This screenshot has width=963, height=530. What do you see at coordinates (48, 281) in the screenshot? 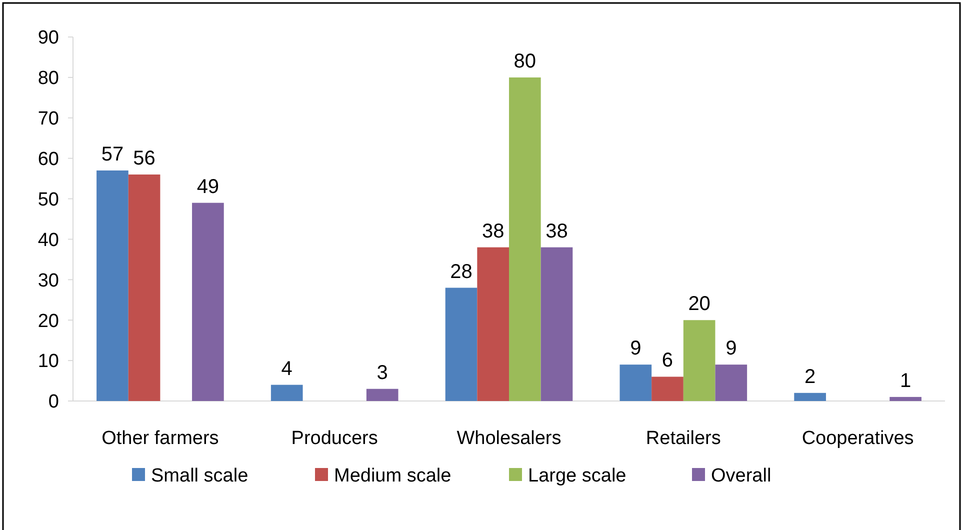
I see `y-tick-label: 30` at bounding box center [48, 281].